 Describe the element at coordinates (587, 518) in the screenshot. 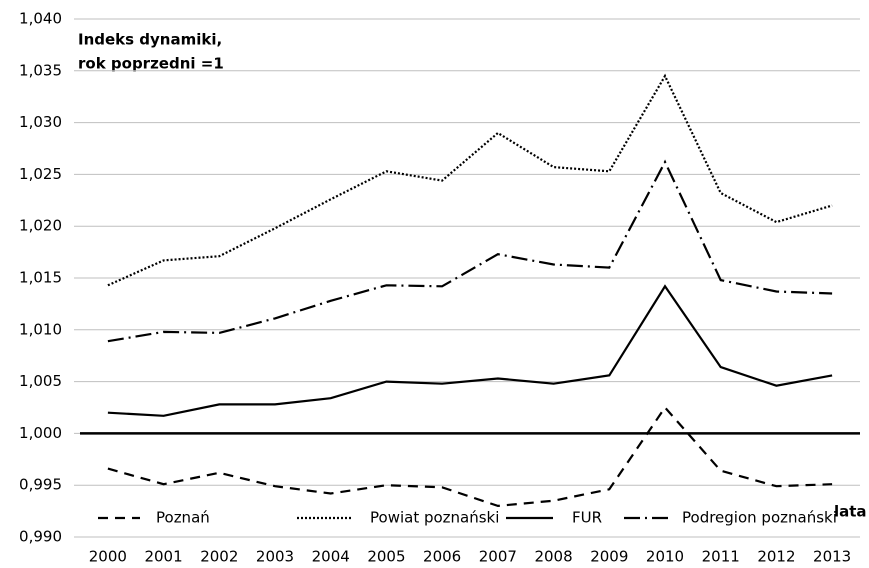

I see `legend-label: FUR` at that location.